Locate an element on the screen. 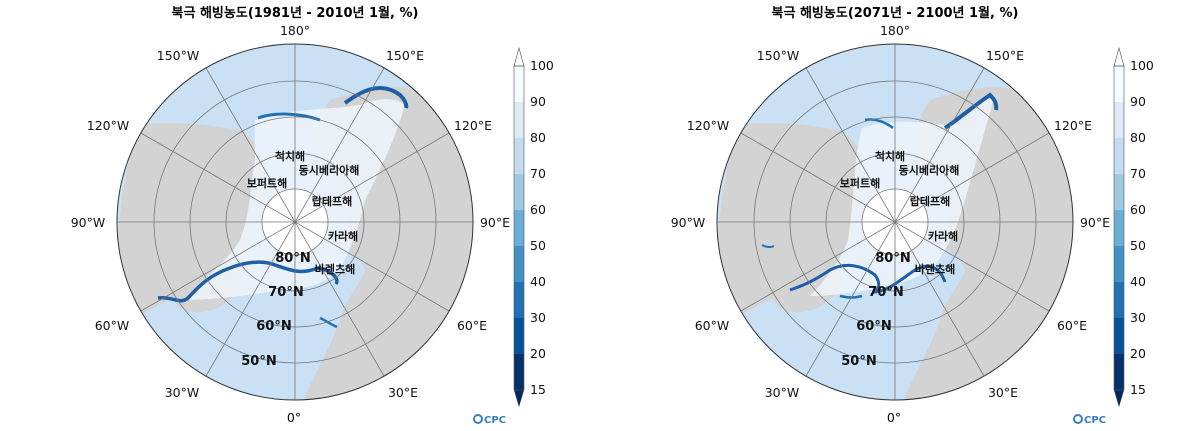 The width and height of the screenshot is (1200, 431). ice-edge-hudson is located at coordinates (768, 246).